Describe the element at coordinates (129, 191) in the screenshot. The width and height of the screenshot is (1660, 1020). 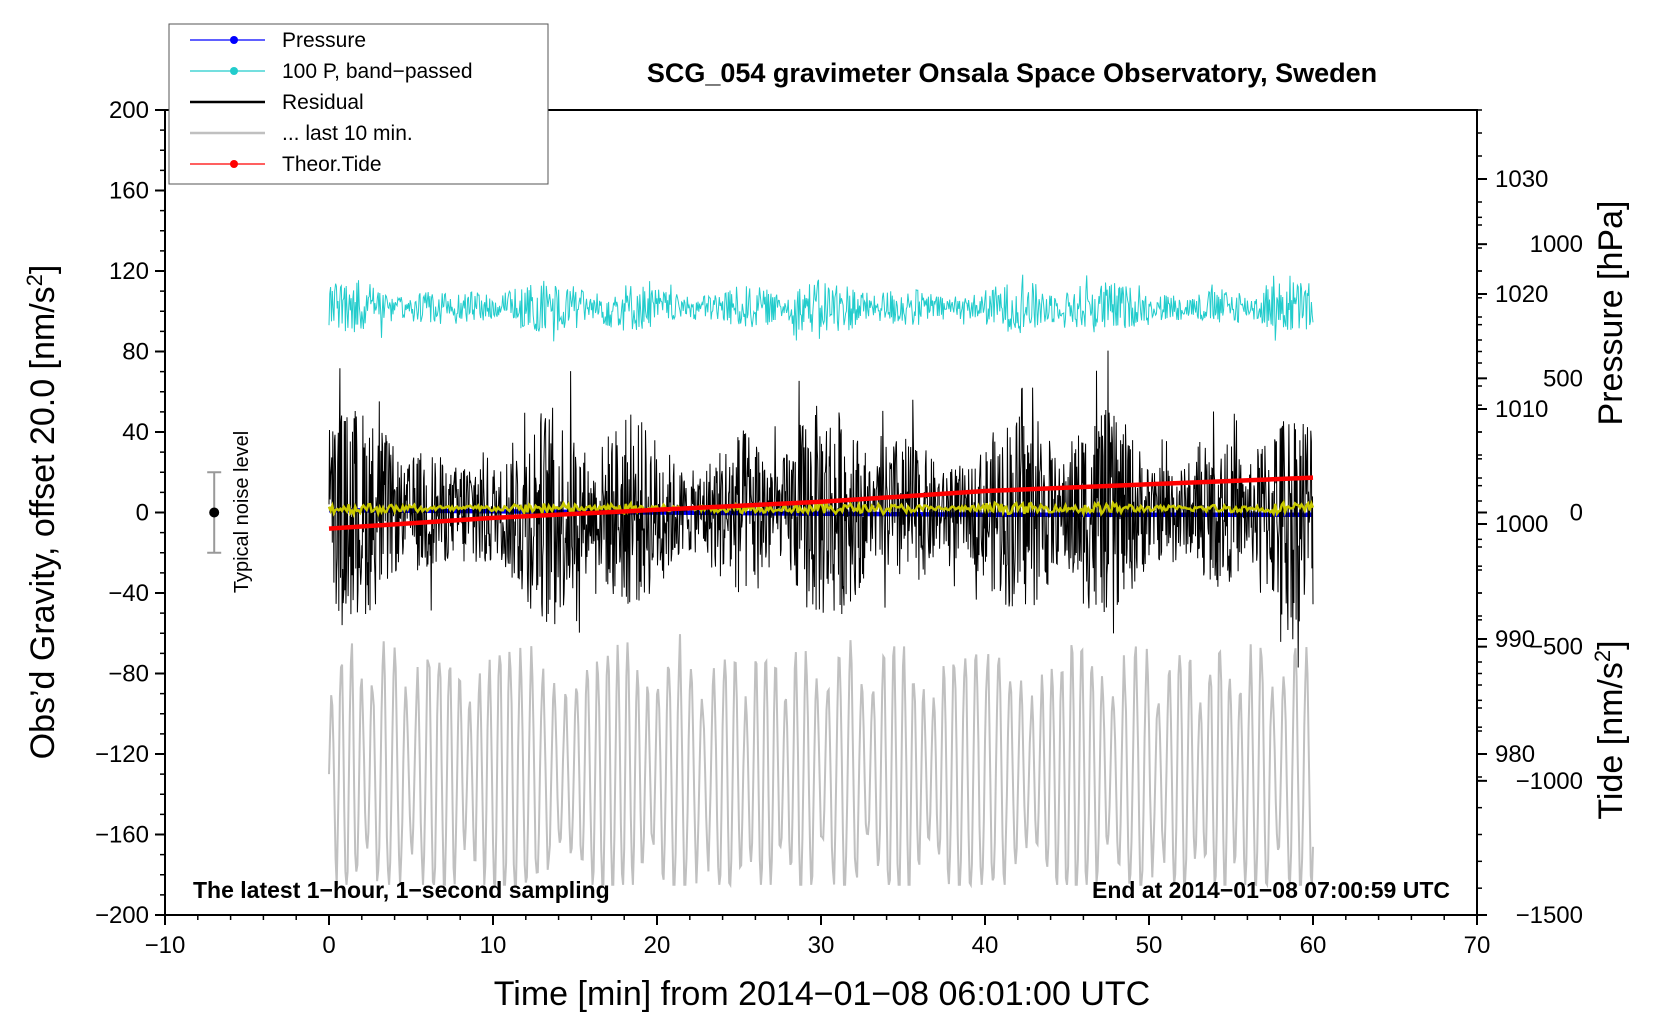
I see `y-tick-label: 160` at that location.